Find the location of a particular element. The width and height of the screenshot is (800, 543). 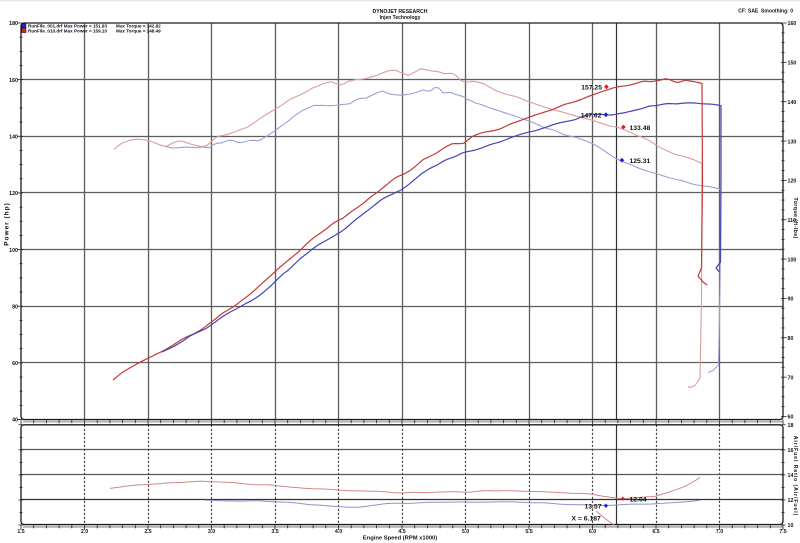

svg-text: 5.0 is located at coordinates (465, 532).